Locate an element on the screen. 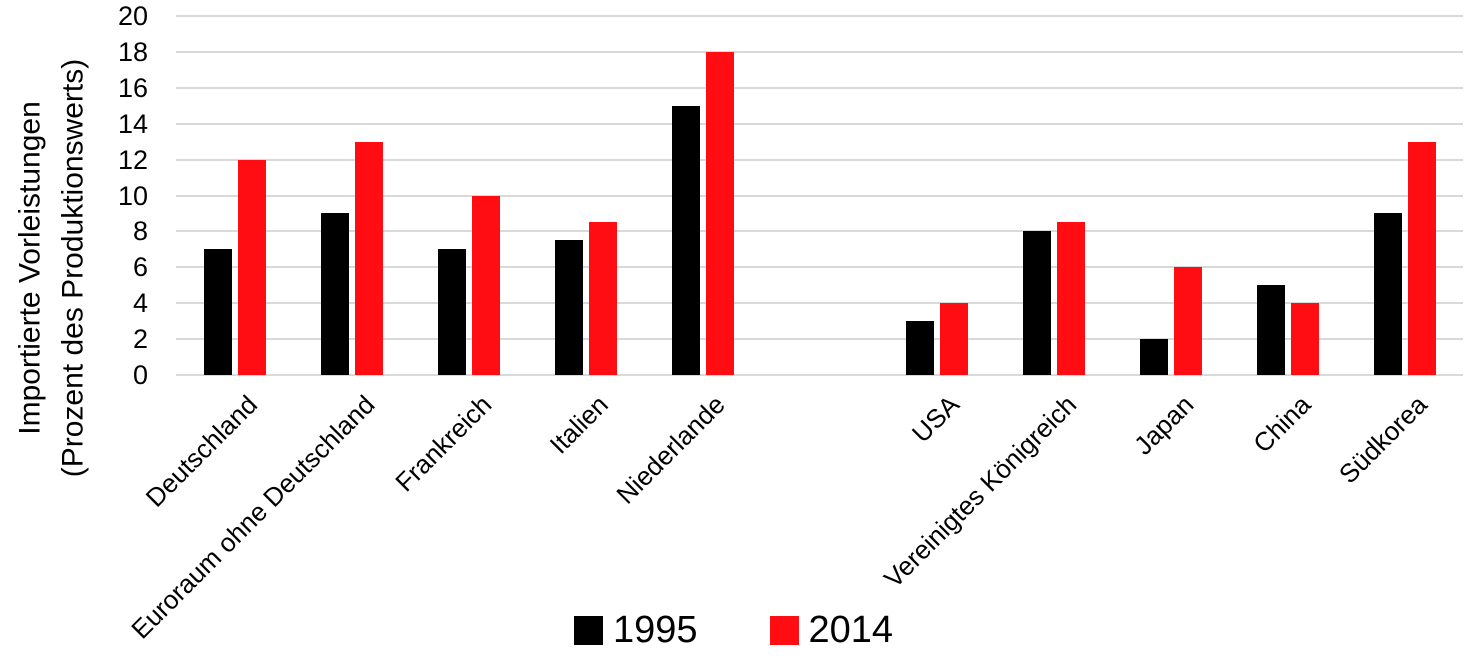 This screenshot has width=1467, height=663. legend: 1995 2014 is located at coordinates (733, 630).